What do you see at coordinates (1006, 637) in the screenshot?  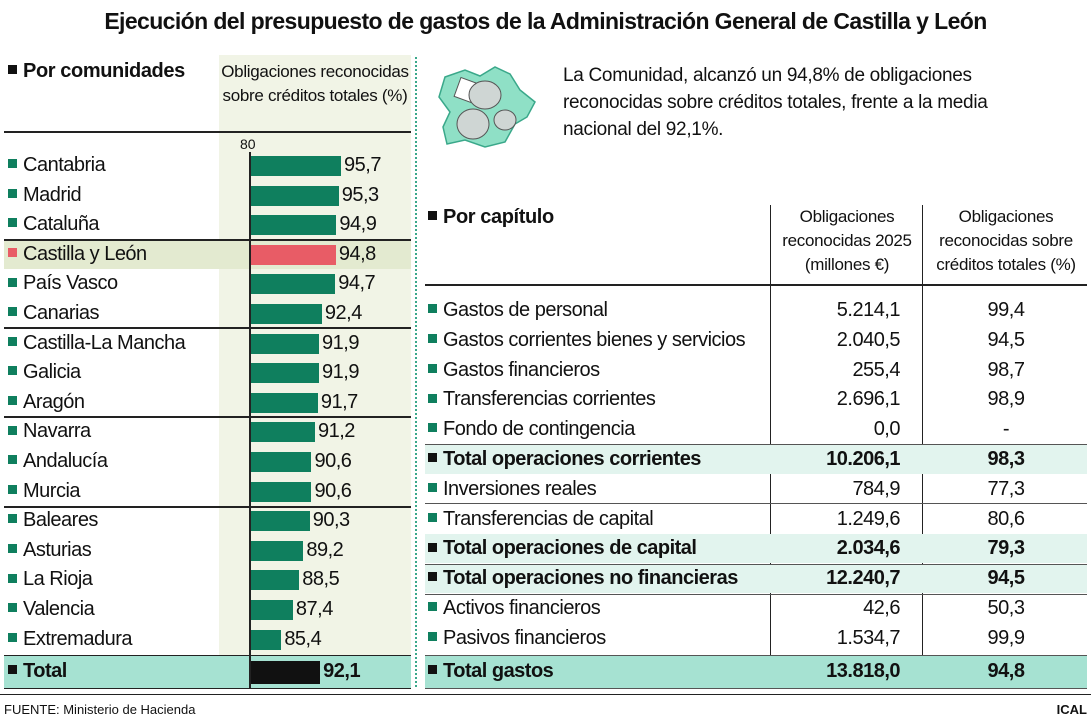 I see `pct-cell: 99,9` at bounding box center [1006, 637].